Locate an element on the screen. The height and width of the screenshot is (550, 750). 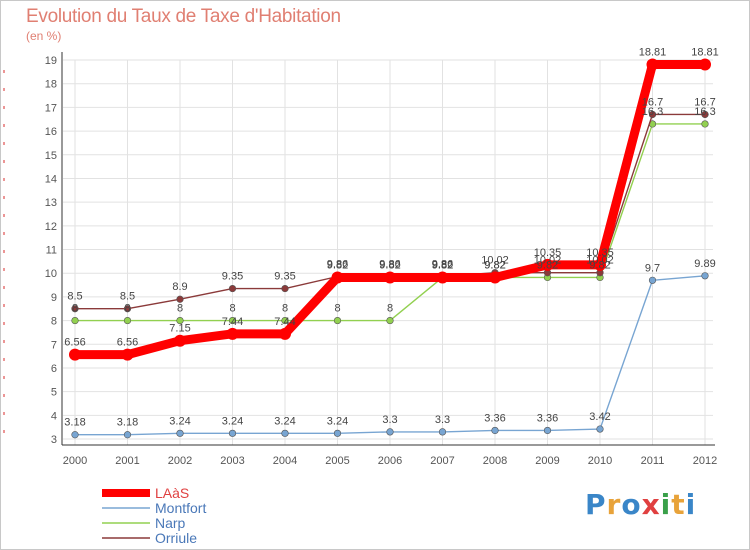
data-label: 3.3 is located at coordinates (389, 420).